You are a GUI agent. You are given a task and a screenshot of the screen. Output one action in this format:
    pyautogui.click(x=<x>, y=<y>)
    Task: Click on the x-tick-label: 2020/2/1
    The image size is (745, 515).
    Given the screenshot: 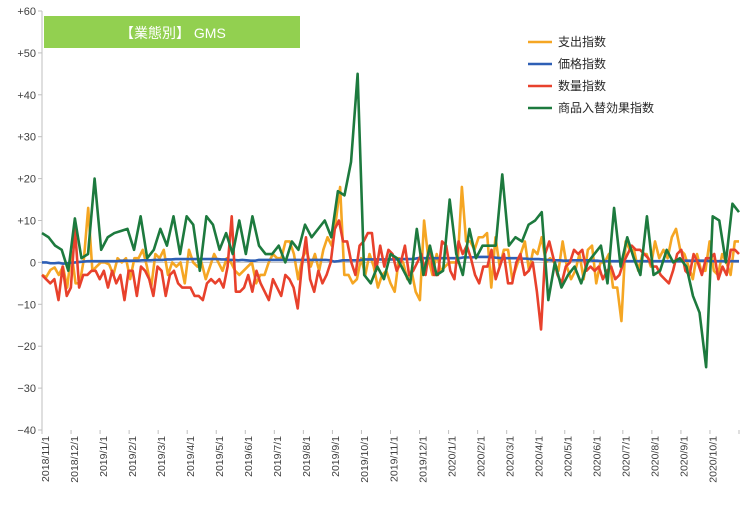 What is the action you would take?
    pyautogui.click(x=481, y=456)
    